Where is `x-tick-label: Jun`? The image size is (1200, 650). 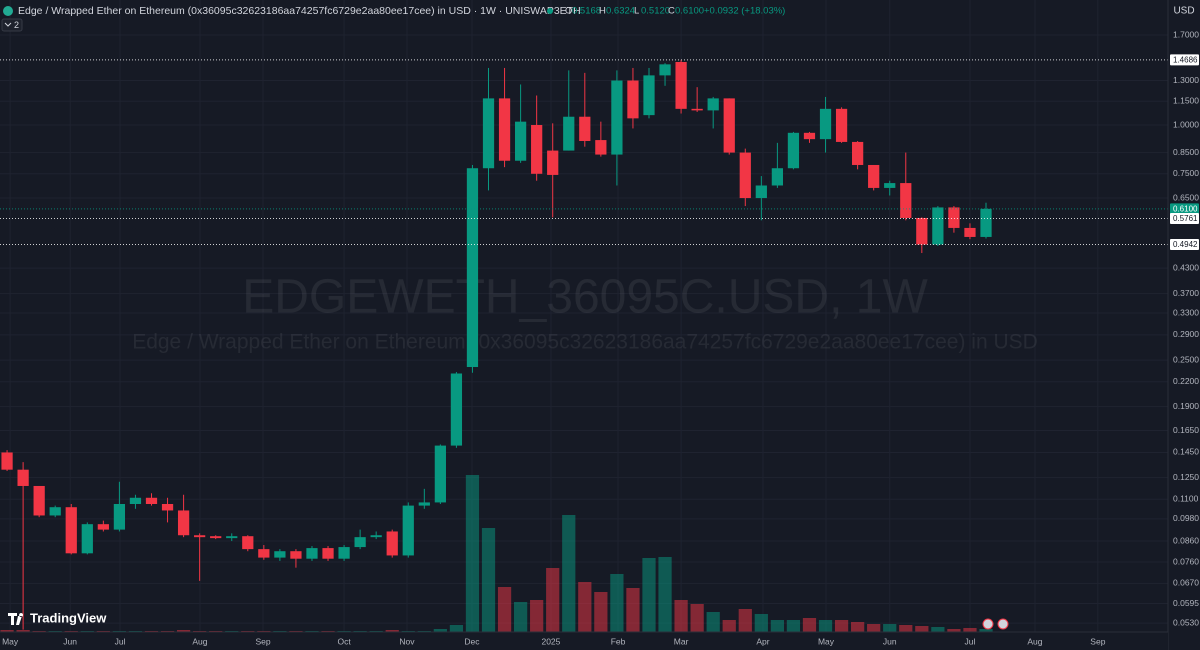 x-tick-label: Jun is located at coordinates (890, 641).